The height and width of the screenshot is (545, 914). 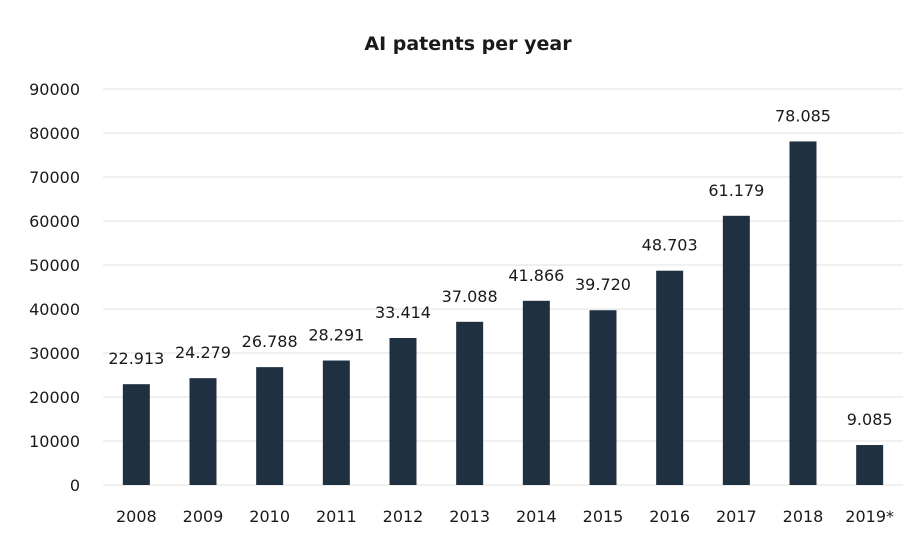 I want to click on data-label: 39.720, so click(x=603, y=284).